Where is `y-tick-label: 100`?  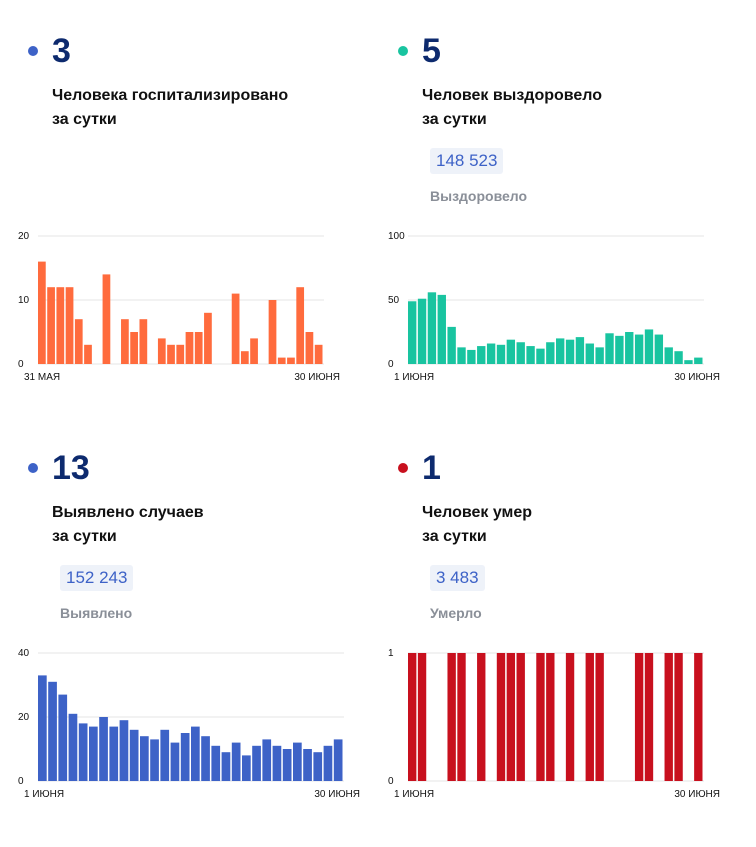
y-tick-label: 100 is located at coordinates (396, 236).